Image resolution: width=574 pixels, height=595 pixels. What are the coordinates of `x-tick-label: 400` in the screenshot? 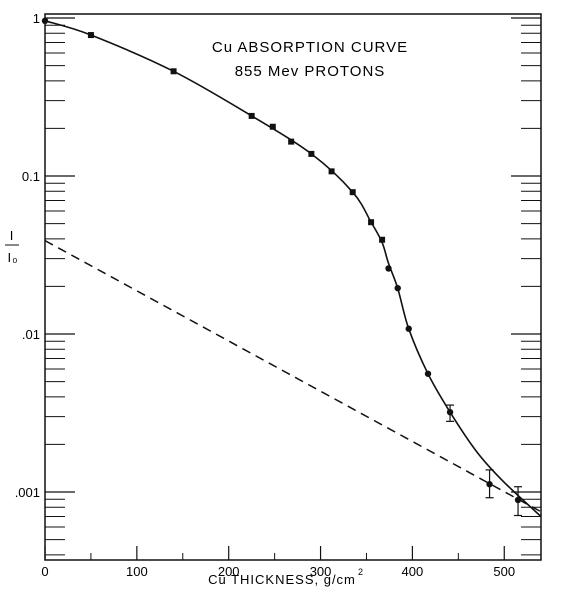 It's located at (413, 571).